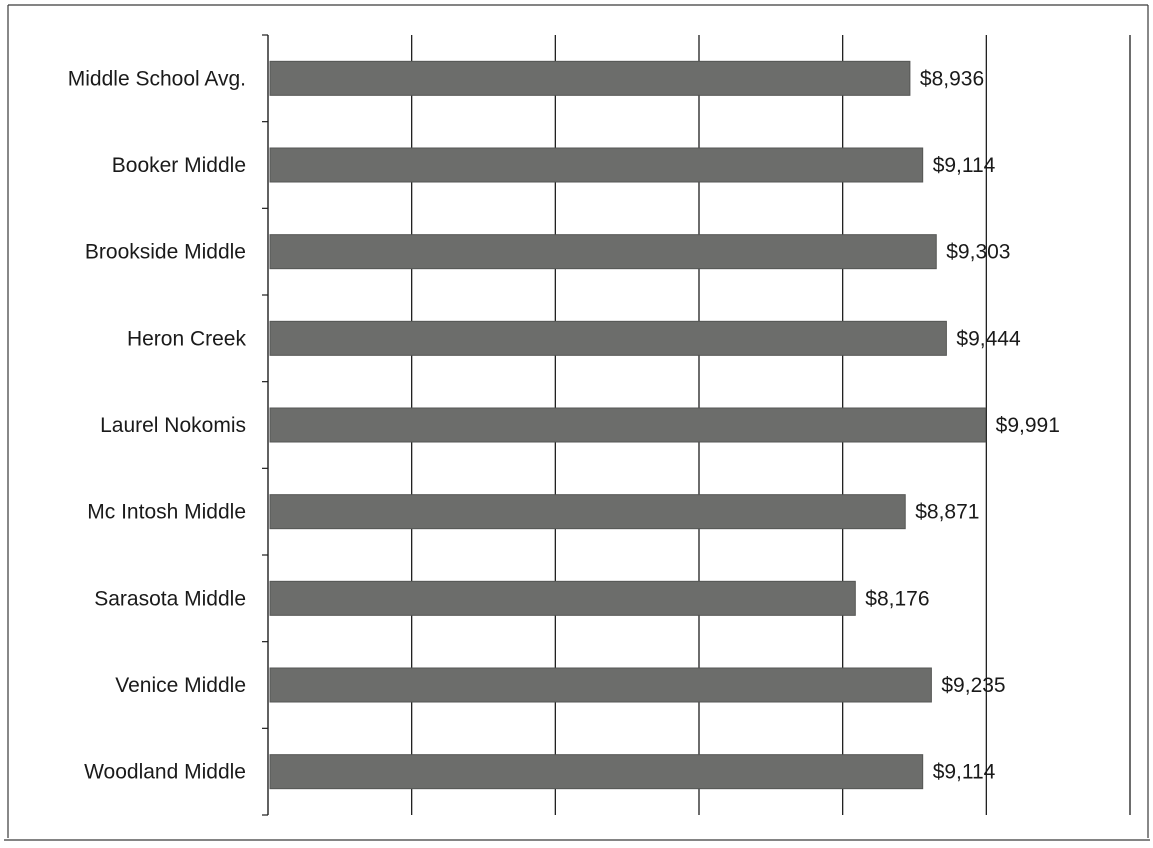 The width and height of the screenshot is (1153, 848). I want to click on category-label: Heron Creek, so click(187, 338).